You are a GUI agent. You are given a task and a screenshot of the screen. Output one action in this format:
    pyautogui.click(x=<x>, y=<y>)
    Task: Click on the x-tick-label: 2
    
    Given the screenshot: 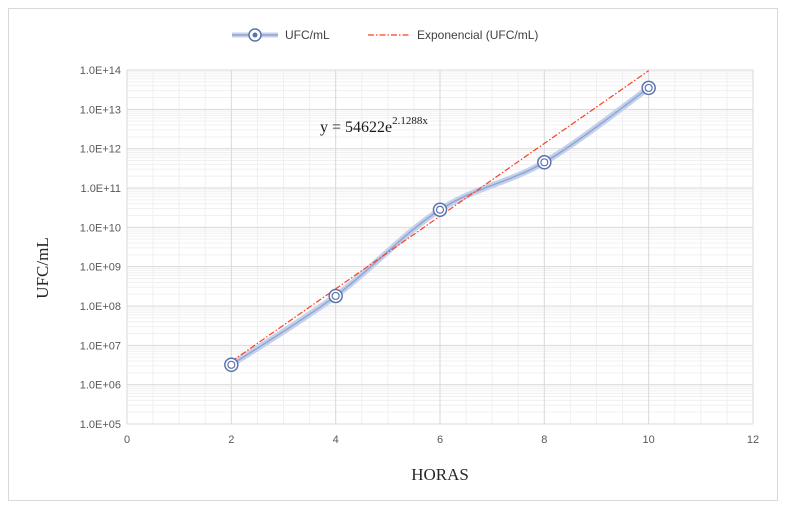 What is the action you would take?
    pyautogui.click(x=231, y=440)
    